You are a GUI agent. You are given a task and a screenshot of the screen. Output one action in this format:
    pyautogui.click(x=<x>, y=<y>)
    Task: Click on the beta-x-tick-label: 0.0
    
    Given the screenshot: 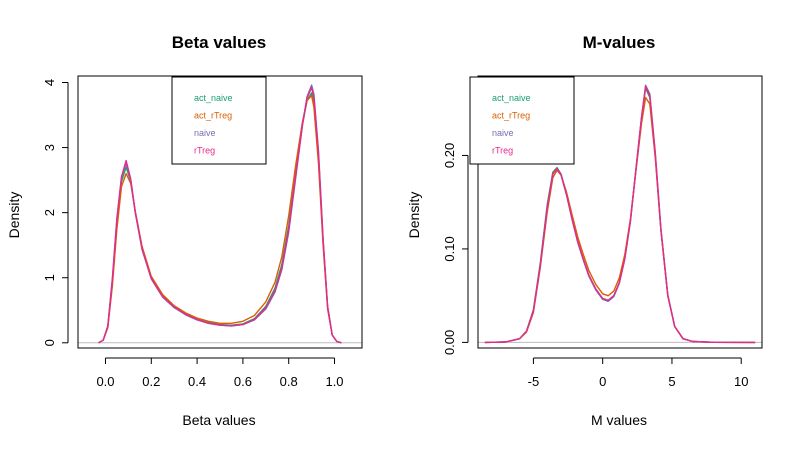 What is the action you would take?
    pyautogui.click(x=105, y=381)
    